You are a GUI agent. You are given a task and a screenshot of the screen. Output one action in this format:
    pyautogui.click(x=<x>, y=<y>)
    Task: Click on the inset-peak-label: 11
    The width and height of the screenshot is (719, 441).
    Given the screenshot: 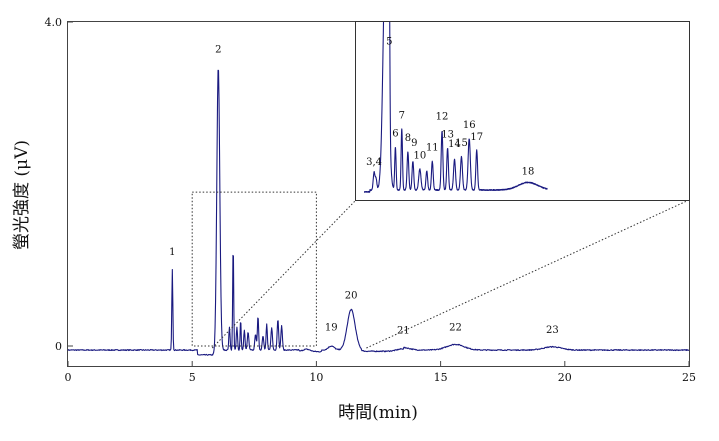 What is the action you would take?
    pyautogui.click(x=432, y=148)
    